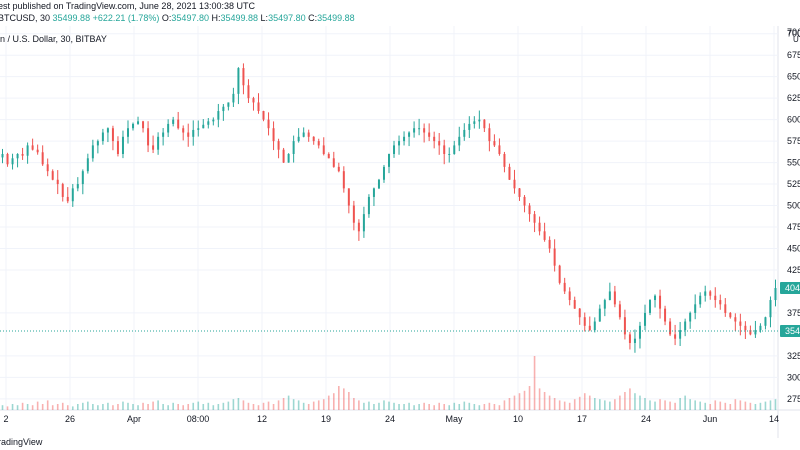 The height and width of the screenshot is (450, 800). Describe the element at coordinates (790, 330) in the screenshot. I see `price-label-box` at that location.